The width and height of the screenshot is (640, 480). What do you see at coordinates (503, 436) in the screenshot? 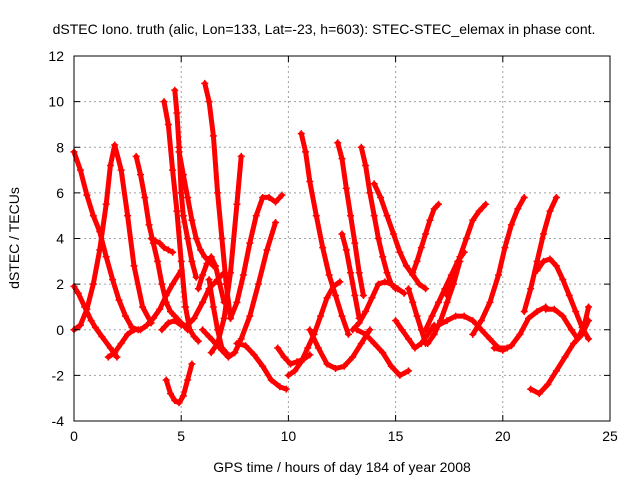
I see `x-tick-label: 20` at bounding box center [503, 436].